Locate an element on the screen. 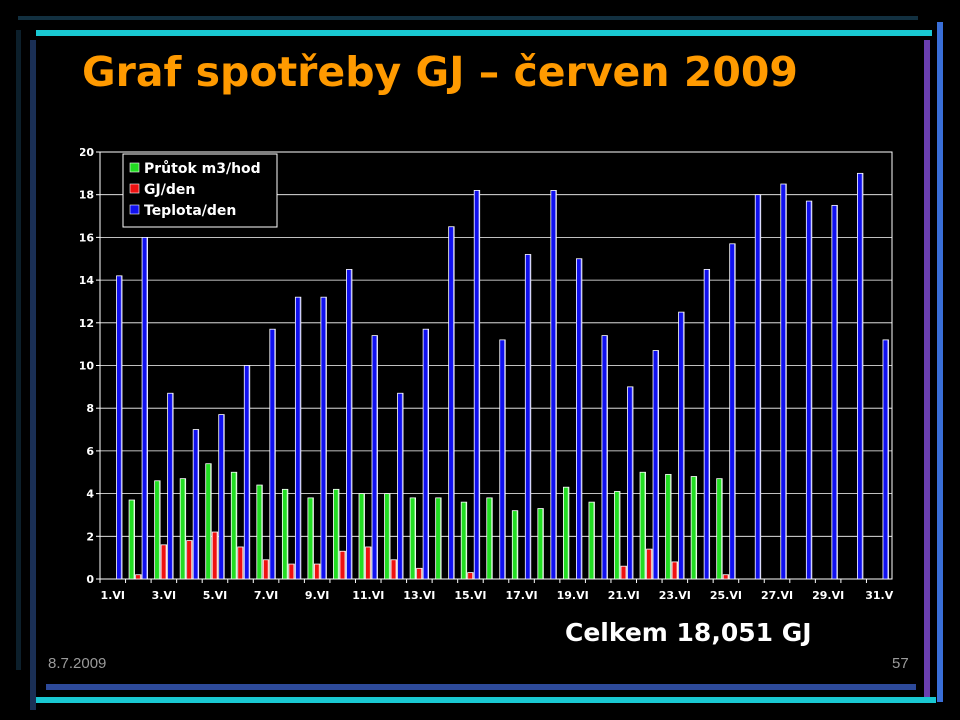  y-tick-label: 14 is located at coordinates (87, 280).